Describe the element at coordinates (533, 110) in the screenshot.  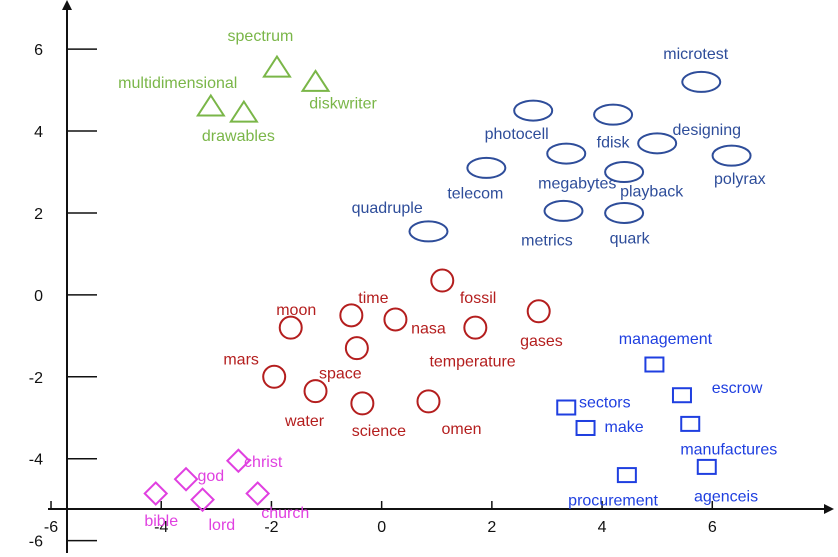
I see `point-photocell-marker` at that location.